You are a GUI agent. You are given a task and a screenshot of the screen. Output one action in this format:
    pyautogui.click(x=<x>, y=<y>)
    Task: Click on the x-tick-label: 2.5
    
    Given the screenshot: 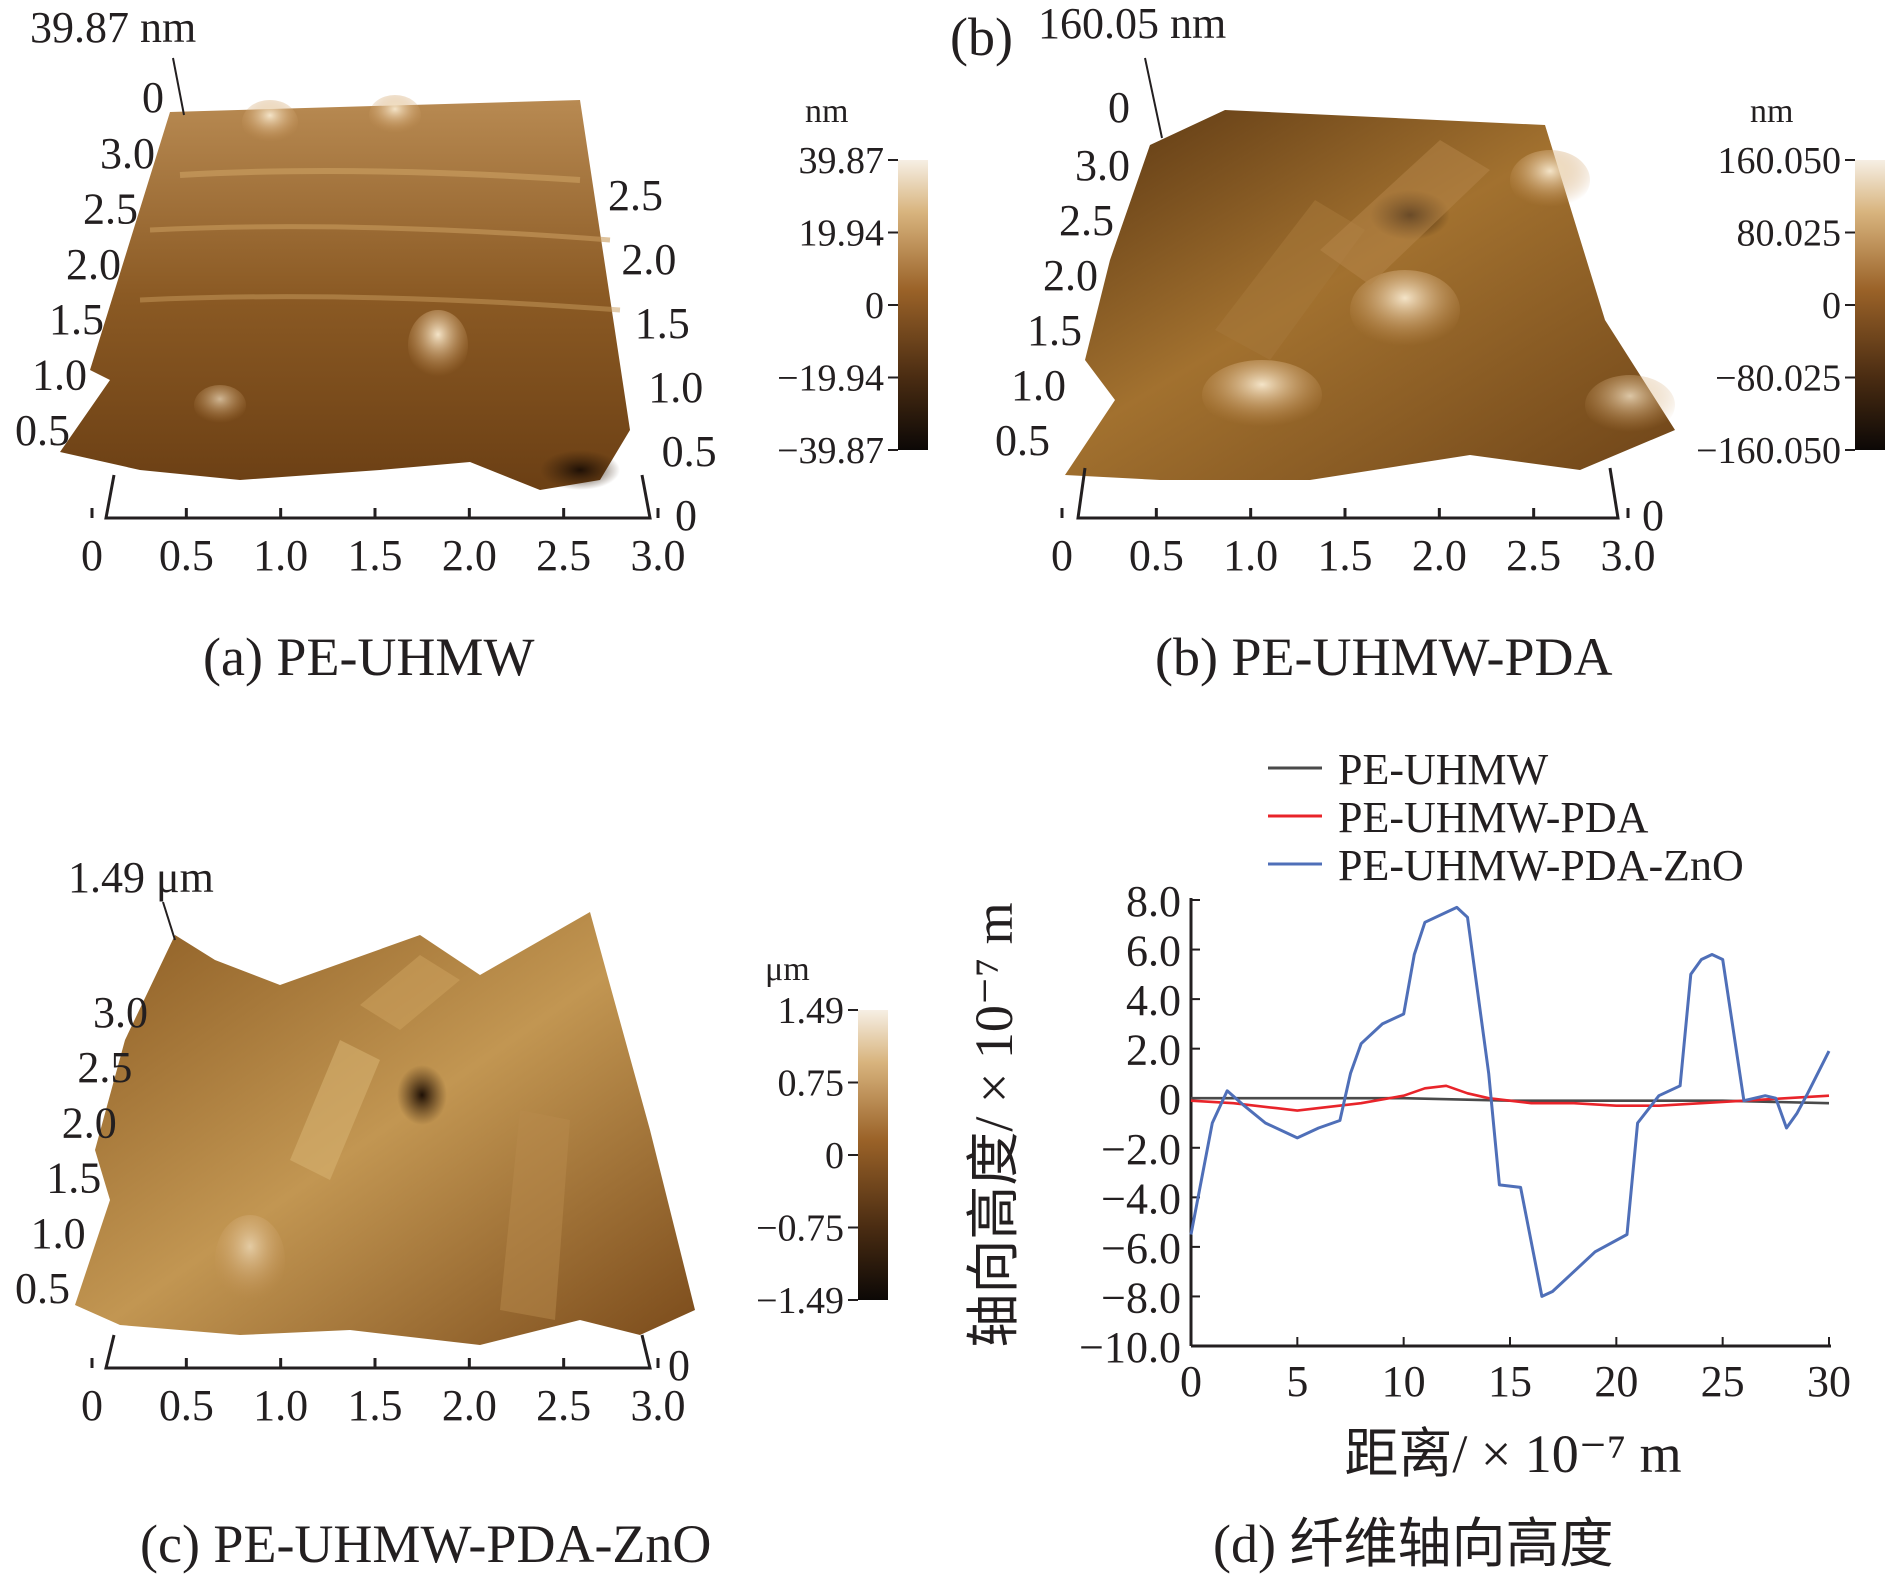 What is the action you would take?
    pyautogui.click(x=563, y=1405)
    